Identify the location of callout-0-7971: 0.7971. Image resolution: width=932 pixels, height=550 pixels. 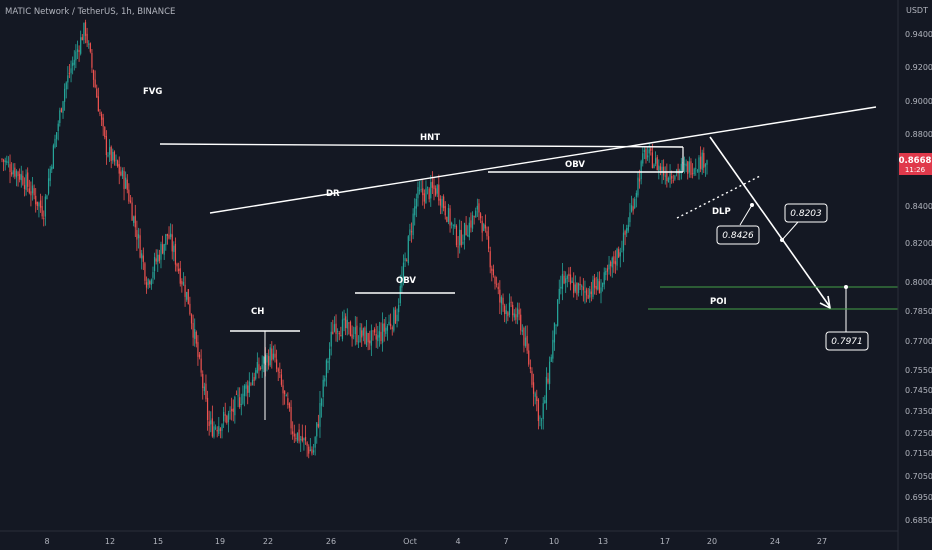
(847, 341).